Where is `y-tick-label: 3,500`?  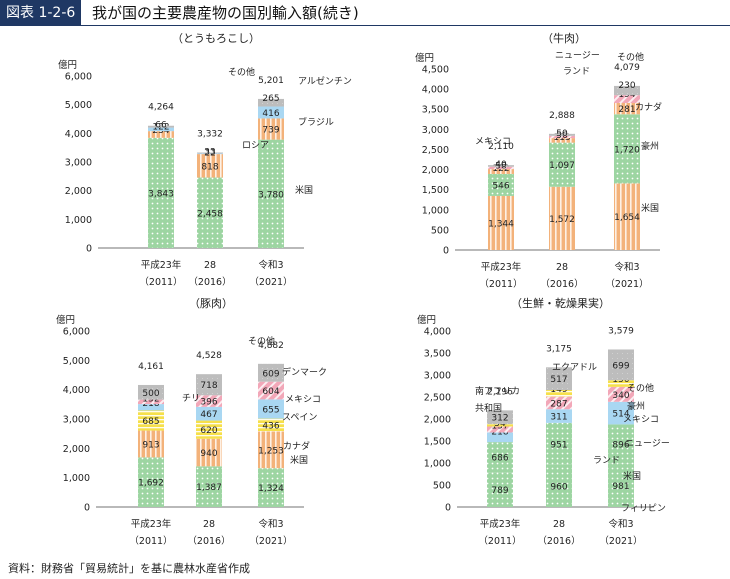 y-tick-label: 3,500 is located at coordinates (437, 354).